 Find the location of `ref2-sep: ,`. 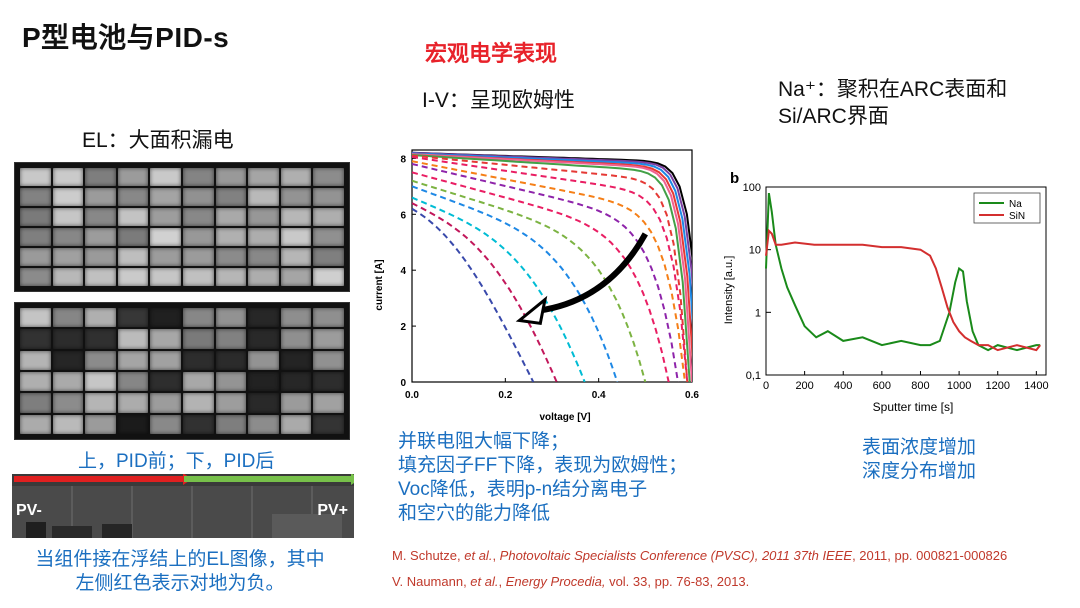

ref2-sep: , is located at coordinates (502, 581).